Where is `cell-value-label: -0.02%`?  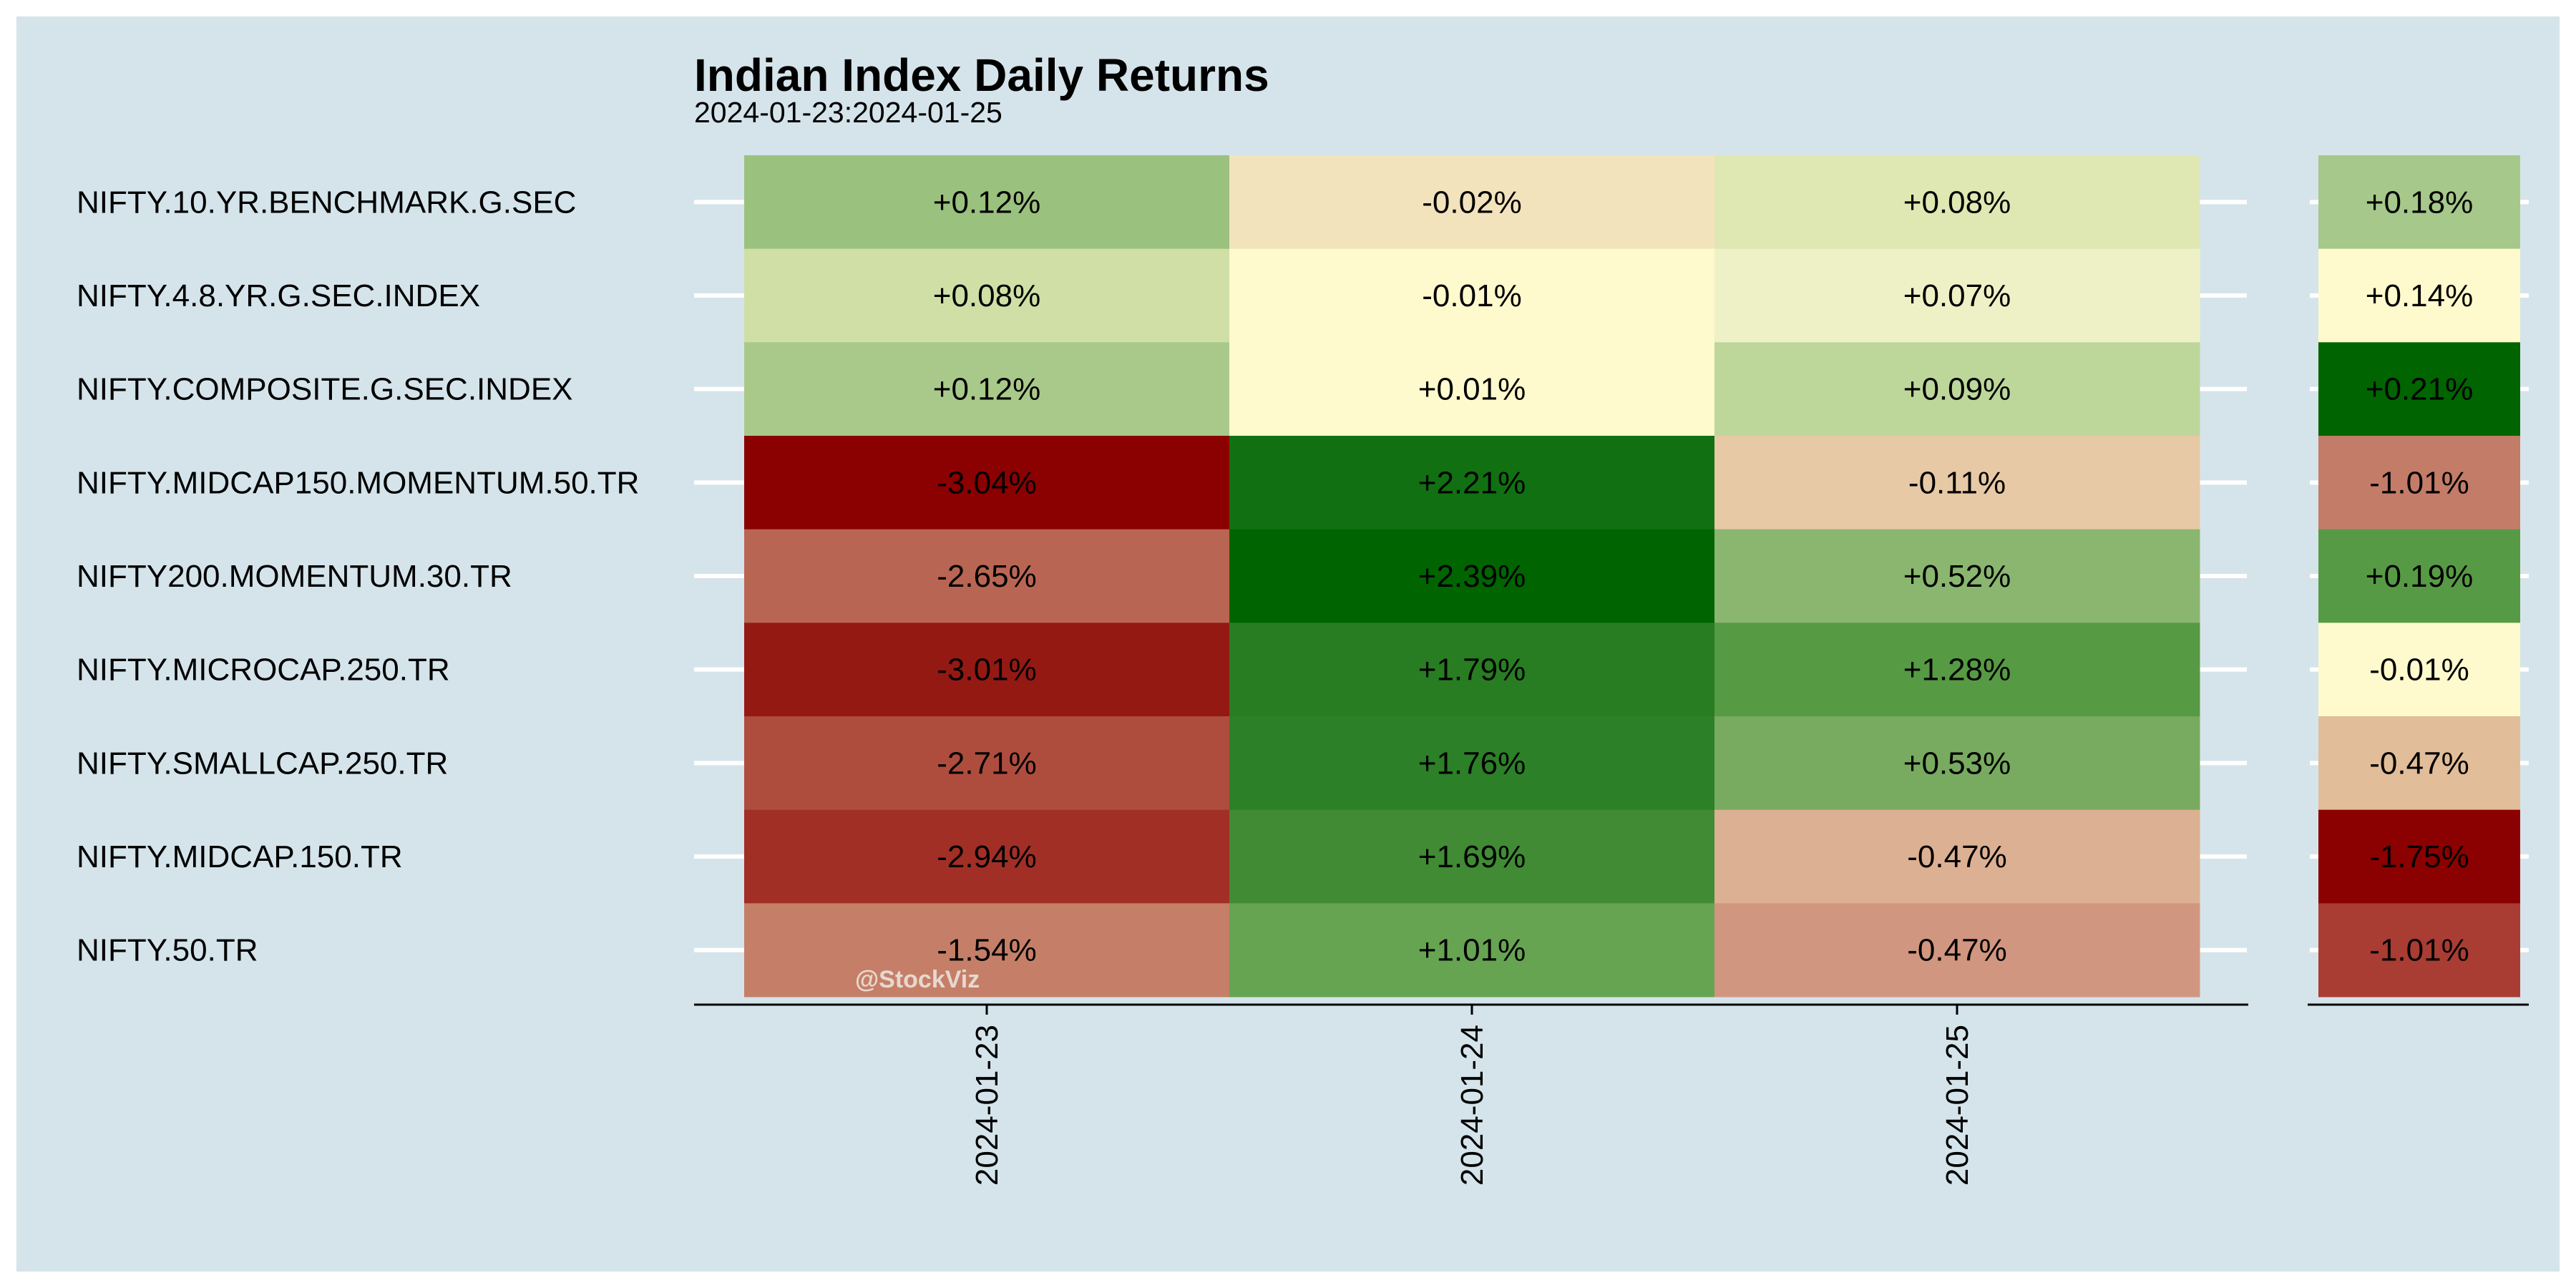 cell-value-label: -0.02% is located at coordinates (1471, 202).